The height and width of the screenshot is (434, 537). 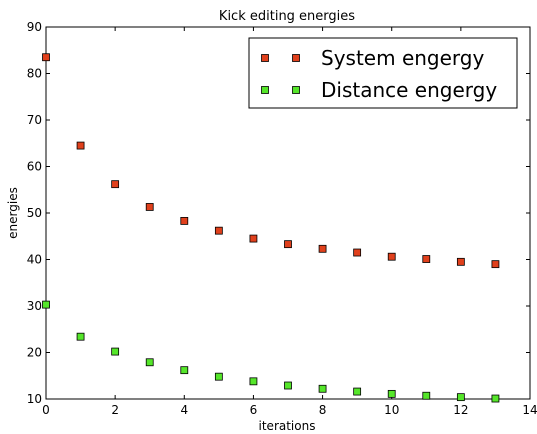 What do you see at coordinates (254, 410) in the screenshot?
I see `x-tick-label: 6` at bounding box center [254, 410].